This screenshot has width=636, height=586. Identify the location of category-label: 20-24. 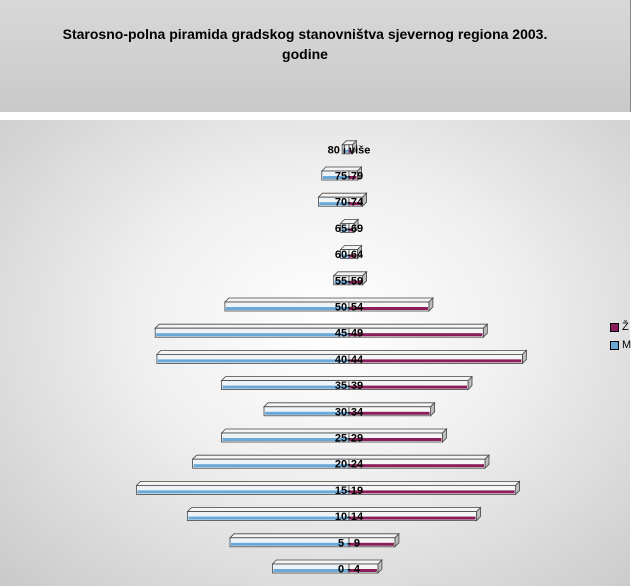
(349, 465).